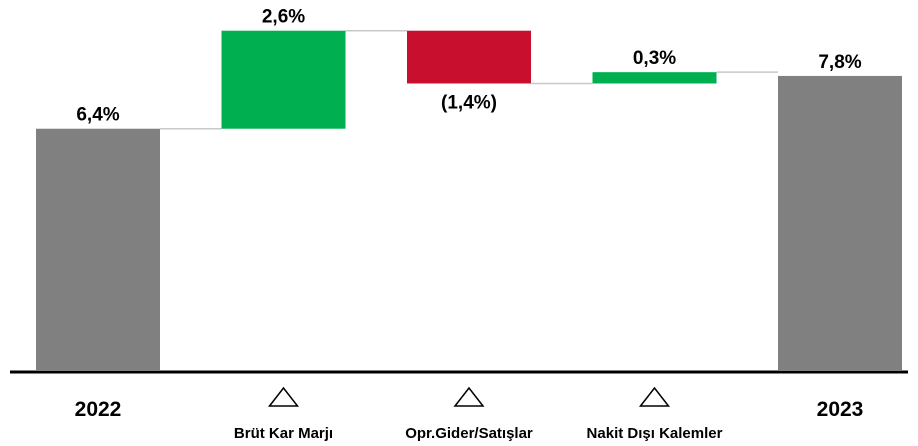 Image resolution: width=918 pixels, height=446 pixels. What do you see at coordinates (98, 409) in the screenshot?
I see `x-tick-label: 2022` at bounding box center [98, 409].